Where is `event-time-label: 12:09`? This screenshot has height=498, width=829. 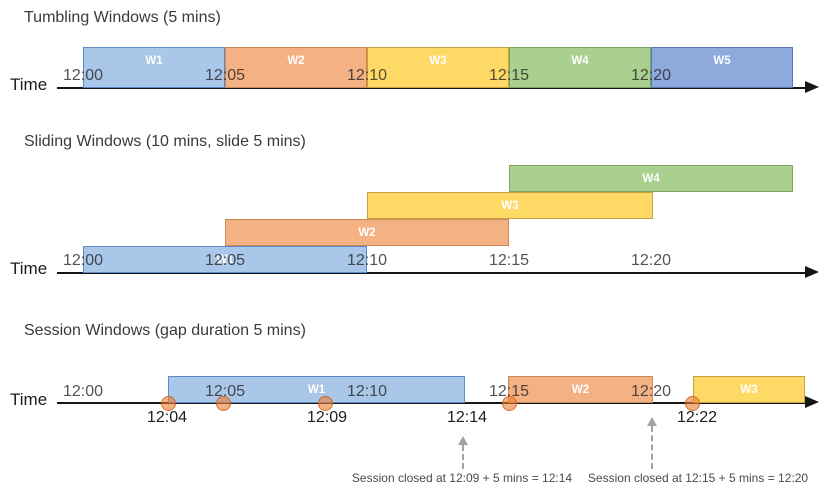 event-time-label: 12:09 is located at coordinates (327, 417).